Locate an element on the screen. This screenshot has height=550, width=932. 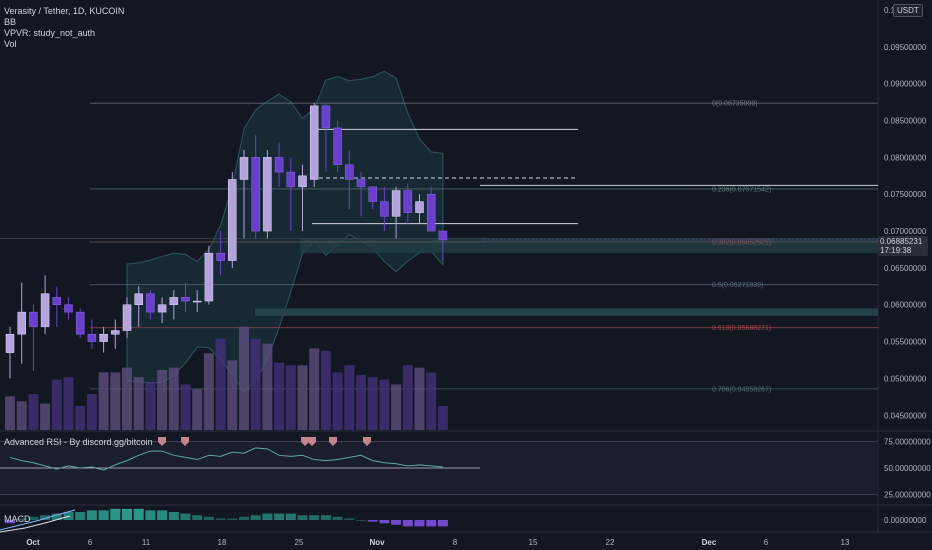
price-axis-label: 0.08500000 is located at coordinates (905, 121).